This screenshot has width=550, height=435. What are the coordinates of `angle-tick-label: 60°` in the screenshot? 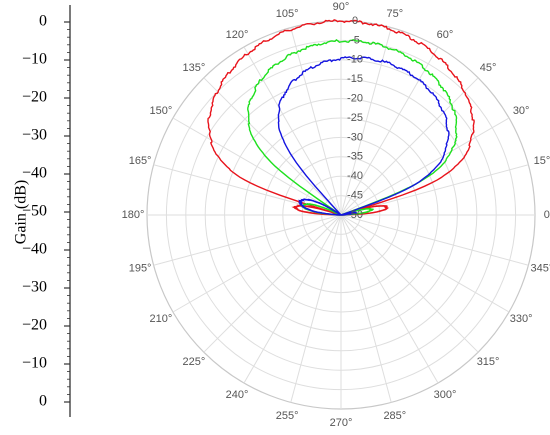 It's located at (445, 35).